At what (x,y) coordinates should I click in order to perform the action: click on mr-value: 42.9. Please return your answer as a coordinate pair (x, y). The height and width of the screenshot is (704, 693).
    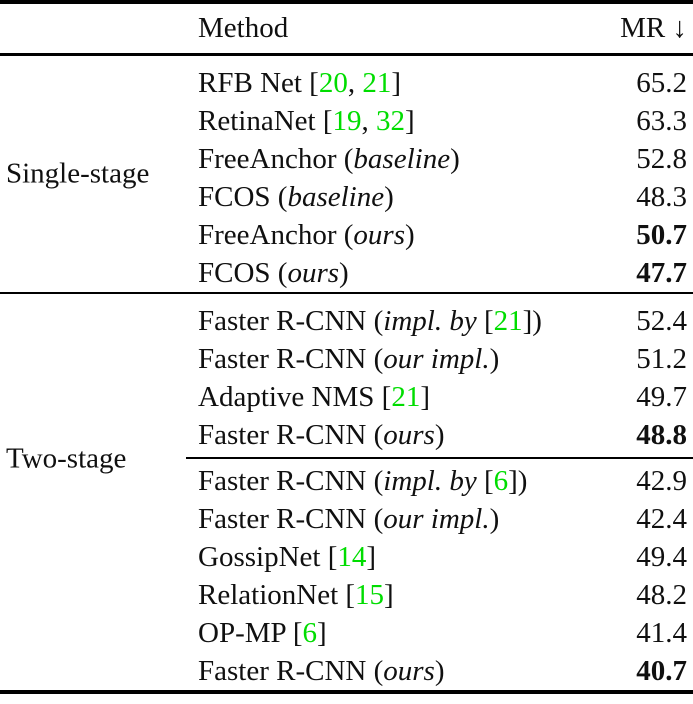
    Looking at the image, I should click on (661, 480).